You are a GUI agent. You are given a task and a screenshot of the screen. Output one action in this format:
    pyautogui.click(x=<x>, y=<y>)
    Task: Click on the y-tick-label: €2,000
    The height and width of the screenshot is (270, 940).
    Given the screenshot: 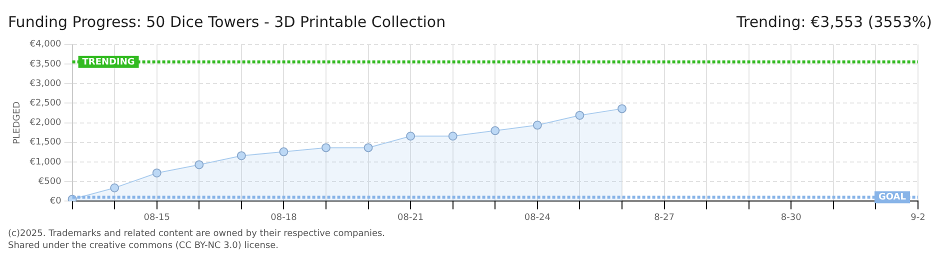 What is the action you would take?
    pyautogui.click(x=46, y=123)
    